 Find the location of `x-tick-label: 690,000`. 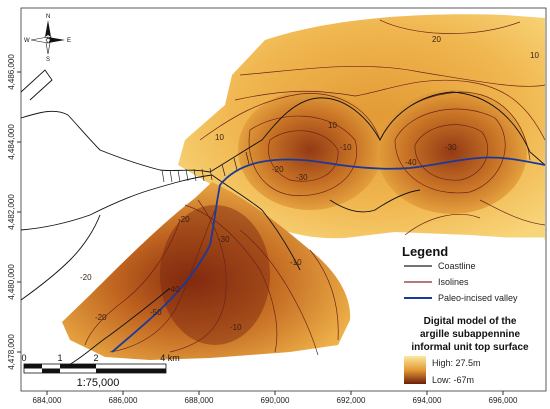

x-tick-label: 690,000 is located at coordinates (275, 400).